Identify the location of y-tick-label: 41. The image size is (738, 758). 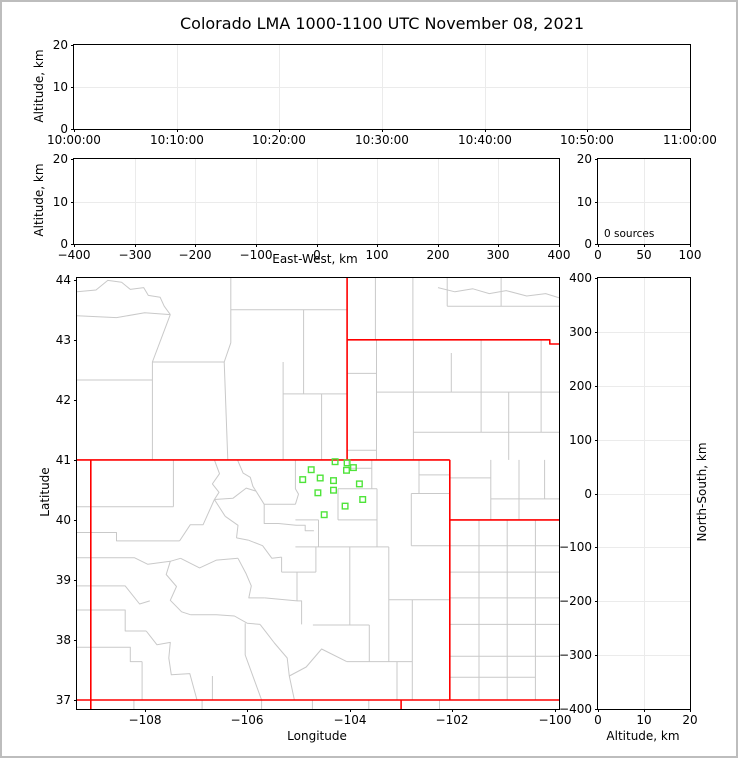
(63, 460).